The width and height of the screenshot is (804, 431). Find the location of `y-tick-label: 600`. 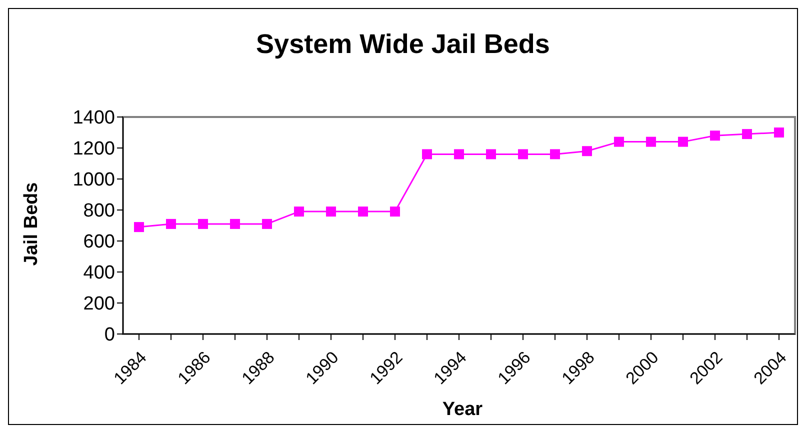

y-tick-label: 600 is located at coordinates (99, 242).